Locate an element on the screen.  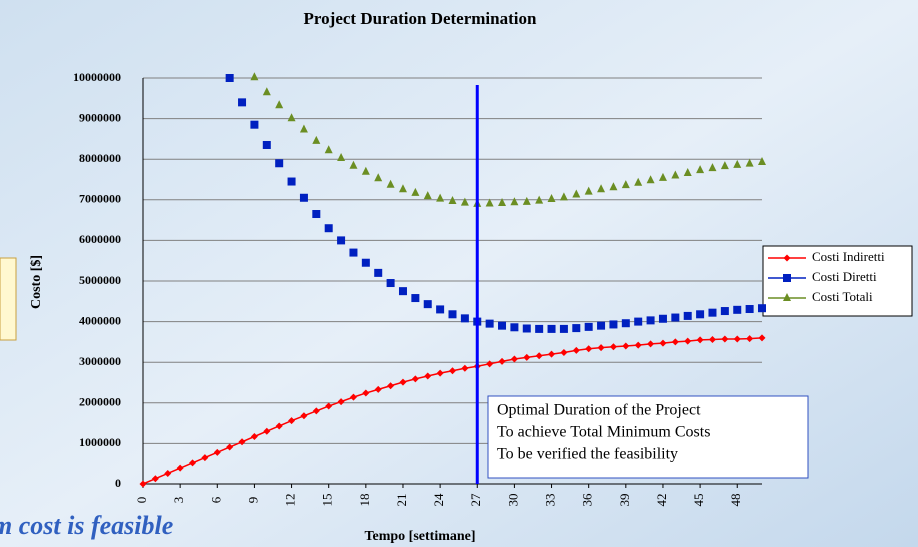
y-tick-label: 0 is located at coordinates (118, 483).